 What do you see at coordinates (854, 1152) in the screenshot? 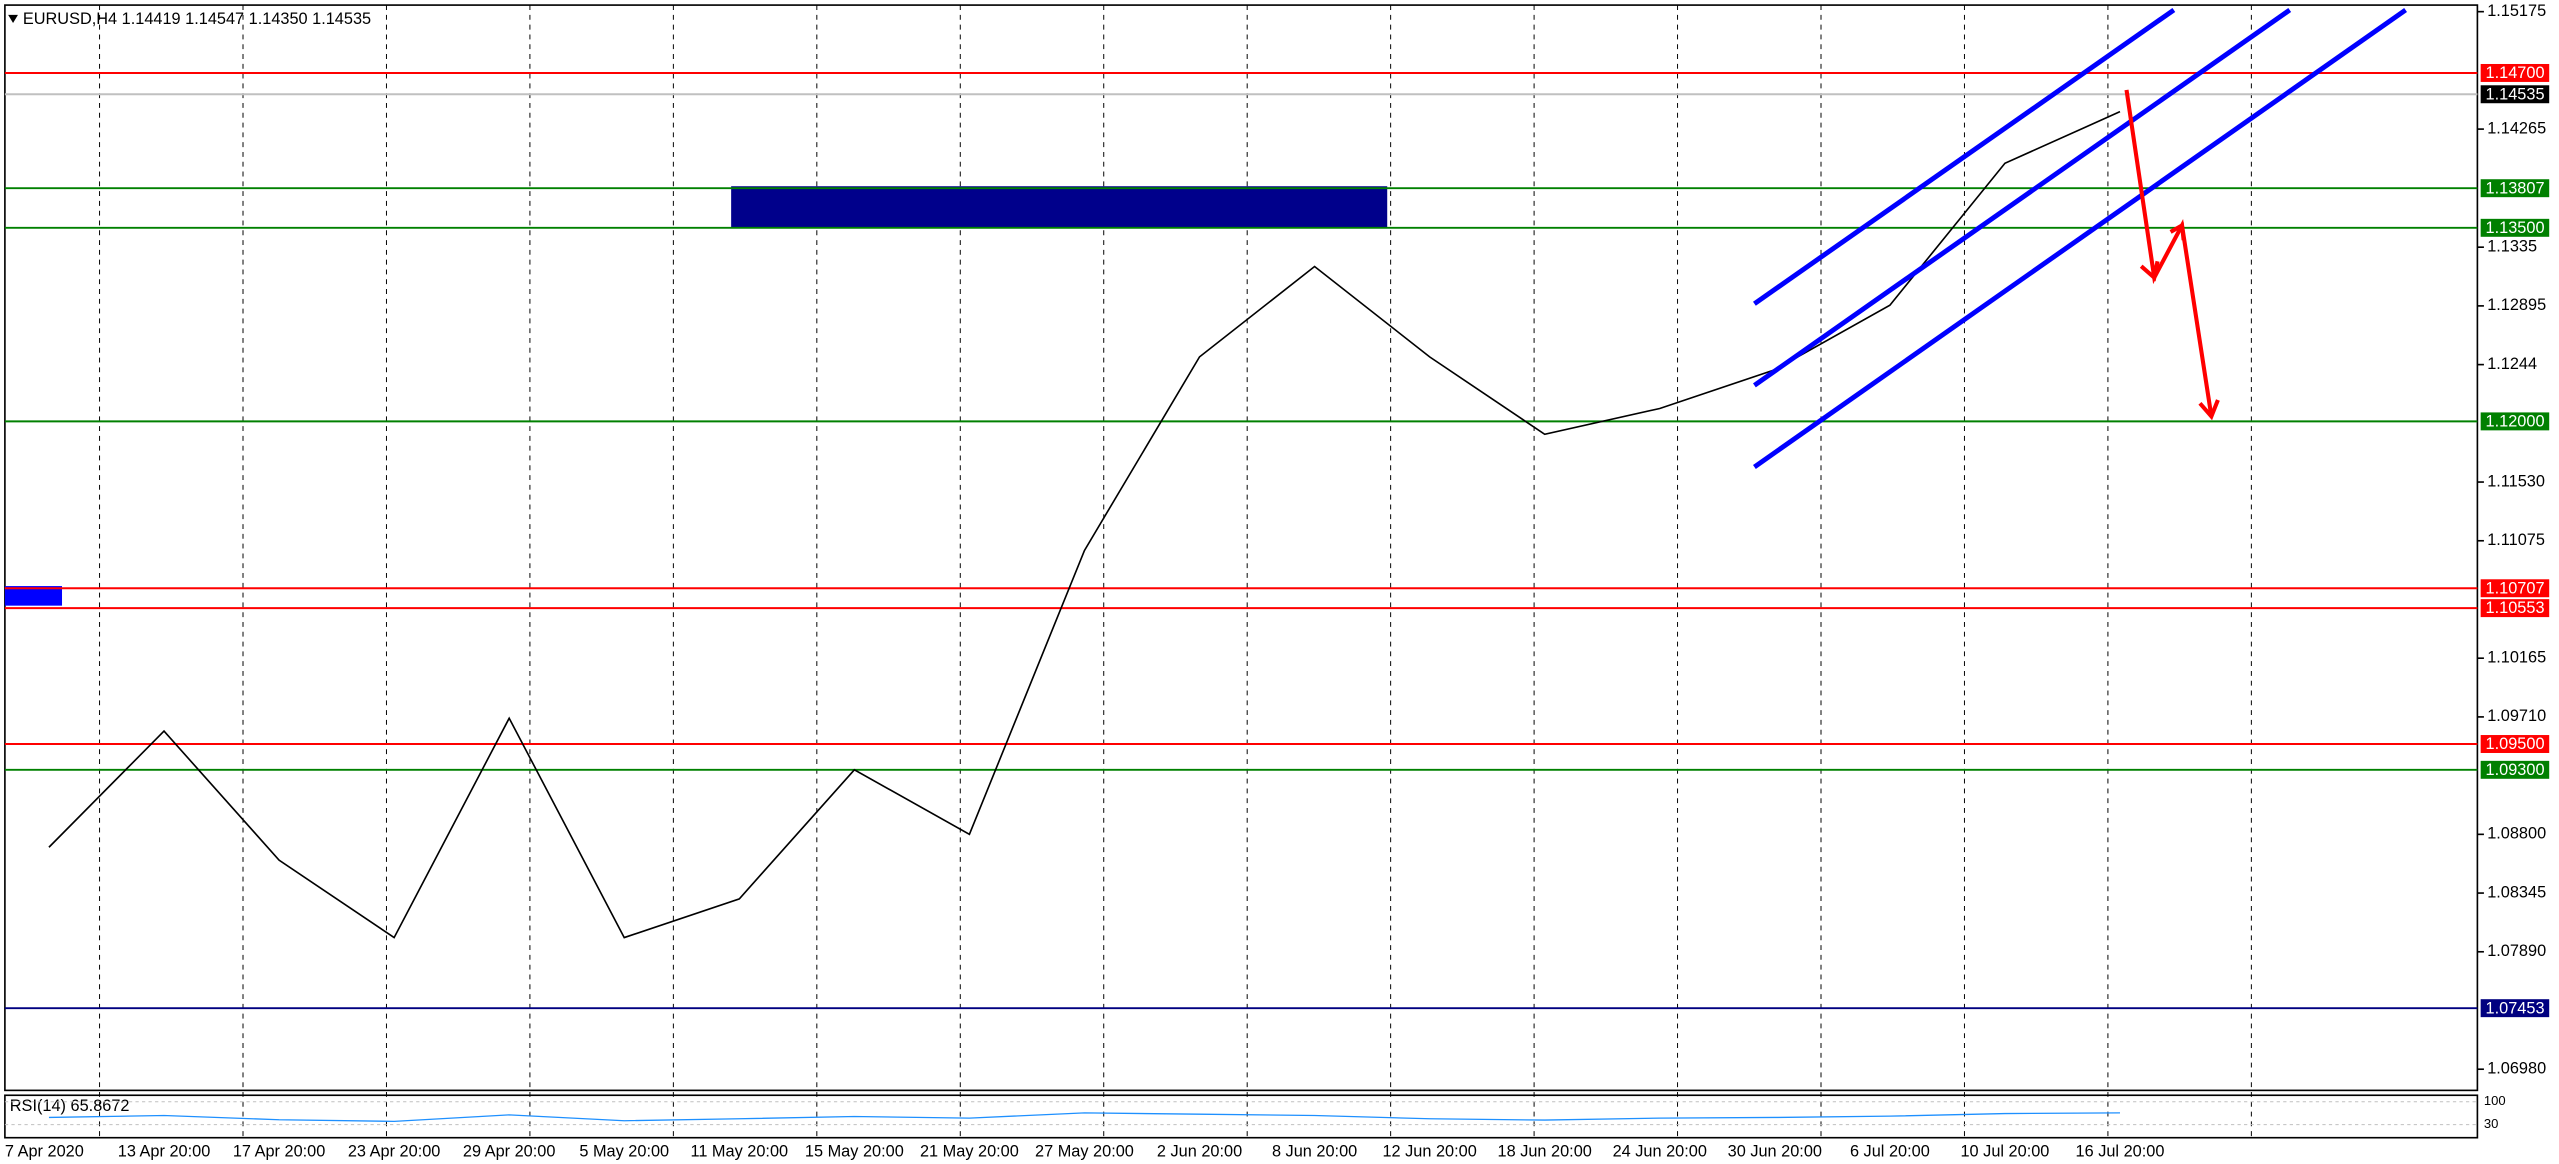
I see `x-tick-label: 15 May 20:00` at bounding box center [854, 1152].